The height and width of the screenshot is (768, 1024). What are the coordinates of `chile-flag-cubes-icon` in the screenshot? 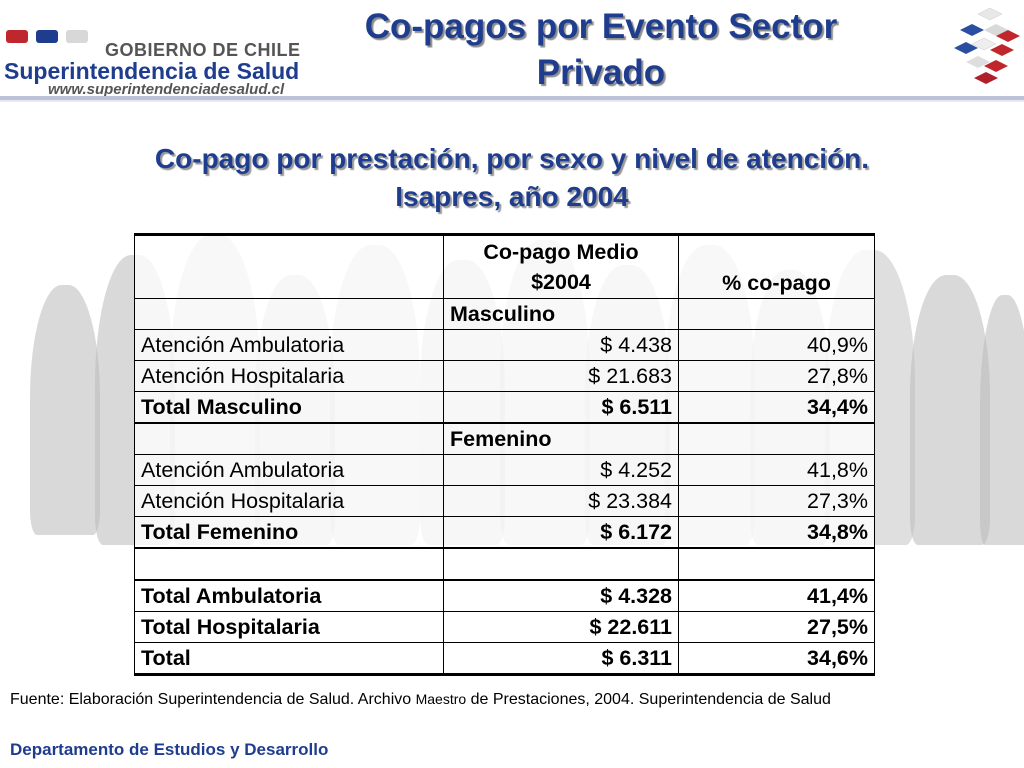 It's located at (987, 46).